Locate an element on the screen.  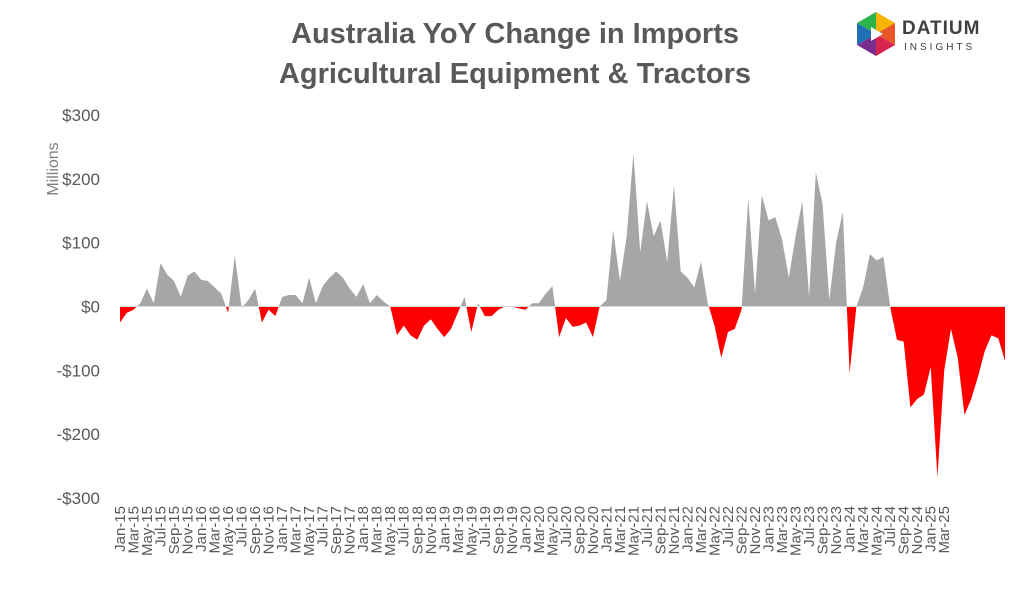
x-tick-label: Mar-16 is located at coordinates (215, 530).